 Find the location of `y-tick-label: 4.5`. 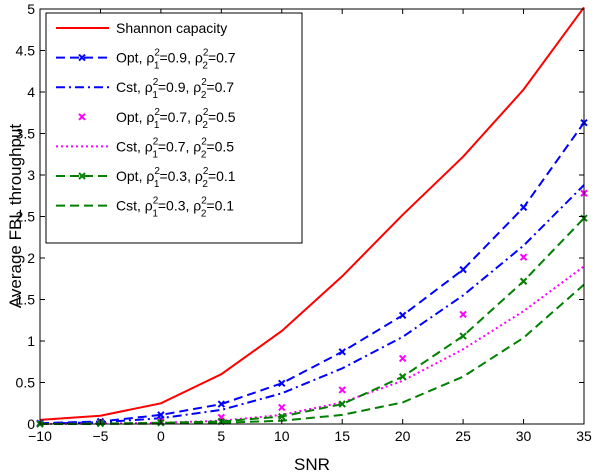

y-tick-label: 4.5 is located at coordinates (26, 51).